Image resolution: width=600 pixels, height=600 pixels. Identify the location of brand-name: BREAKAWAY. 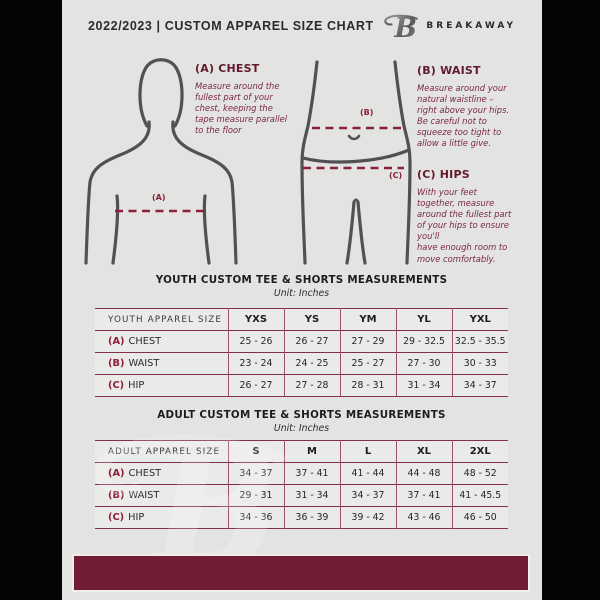
(471, 26).